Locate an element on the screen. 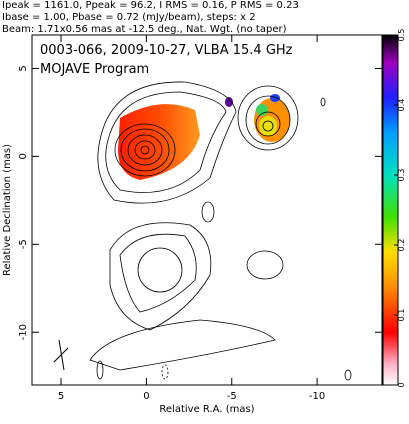  y-tick-label: 5 is located at coordinates (23, 68).